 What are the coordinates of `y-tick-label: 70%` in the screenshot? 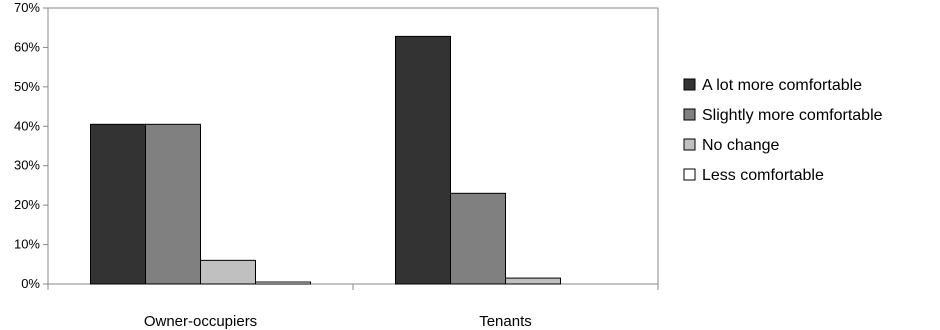 It's located at (27, 7).